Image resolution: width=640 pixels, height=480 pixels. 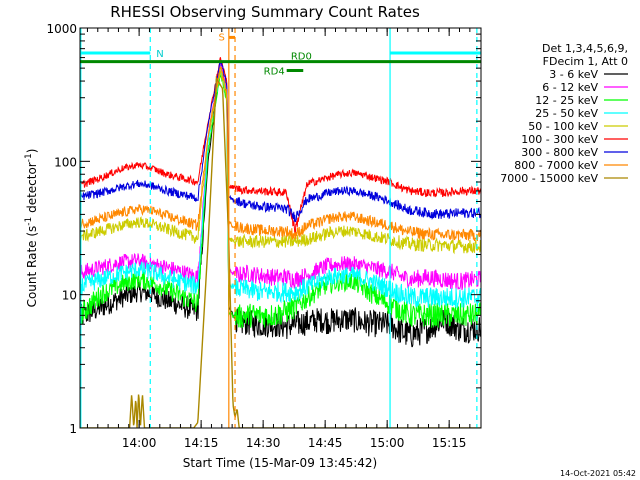 I want to click on chart-title: RHESSI Observing Summary Count Rates, so click(x=265, y=12).